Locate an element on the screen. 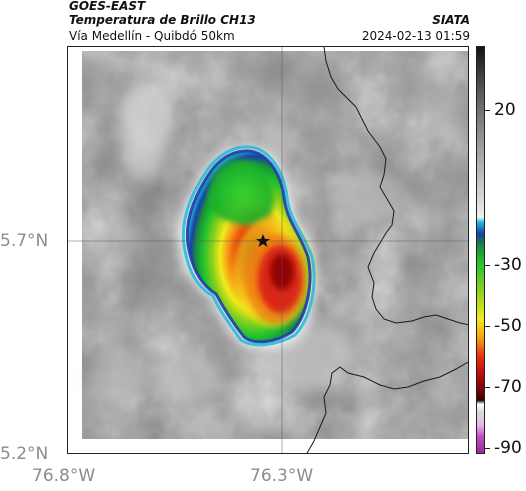 Image resolution: width=526 pixels, height=491 pixels. storm-rim-outer is located at coordinates (248, 246).